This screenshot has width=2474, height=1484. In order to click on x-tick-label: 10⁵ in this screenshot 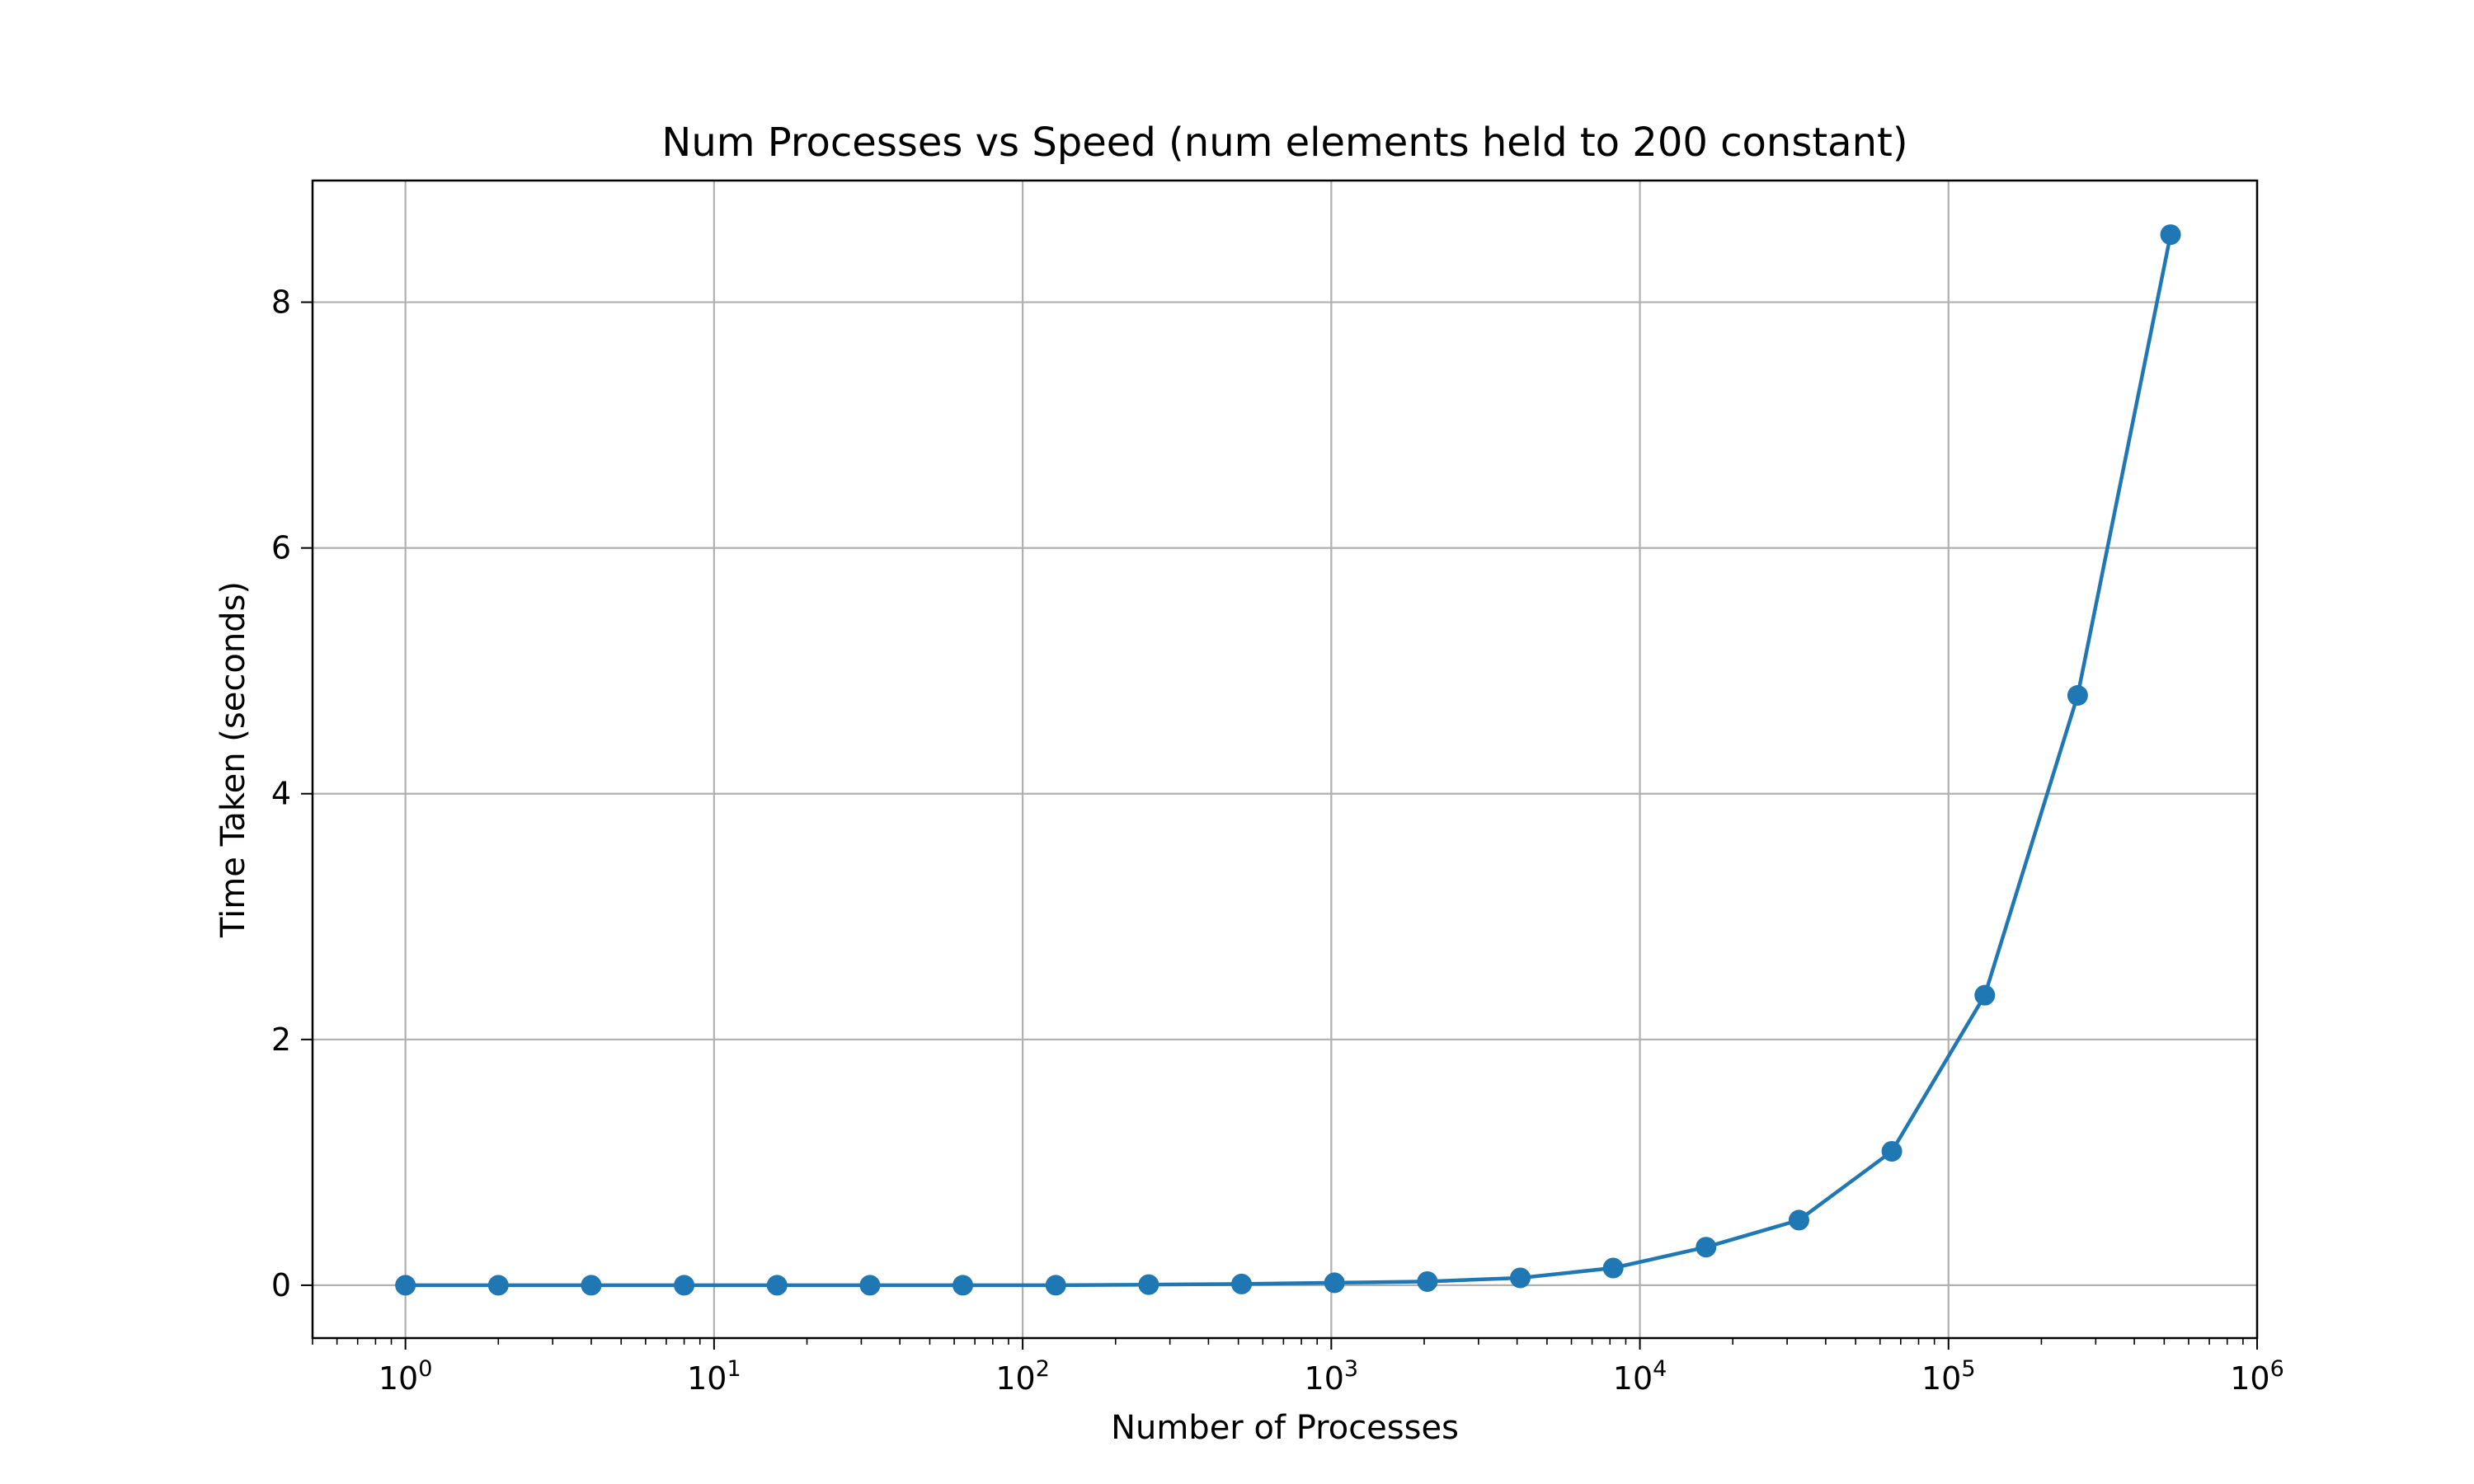, I will do `click(1948, 1376)`.